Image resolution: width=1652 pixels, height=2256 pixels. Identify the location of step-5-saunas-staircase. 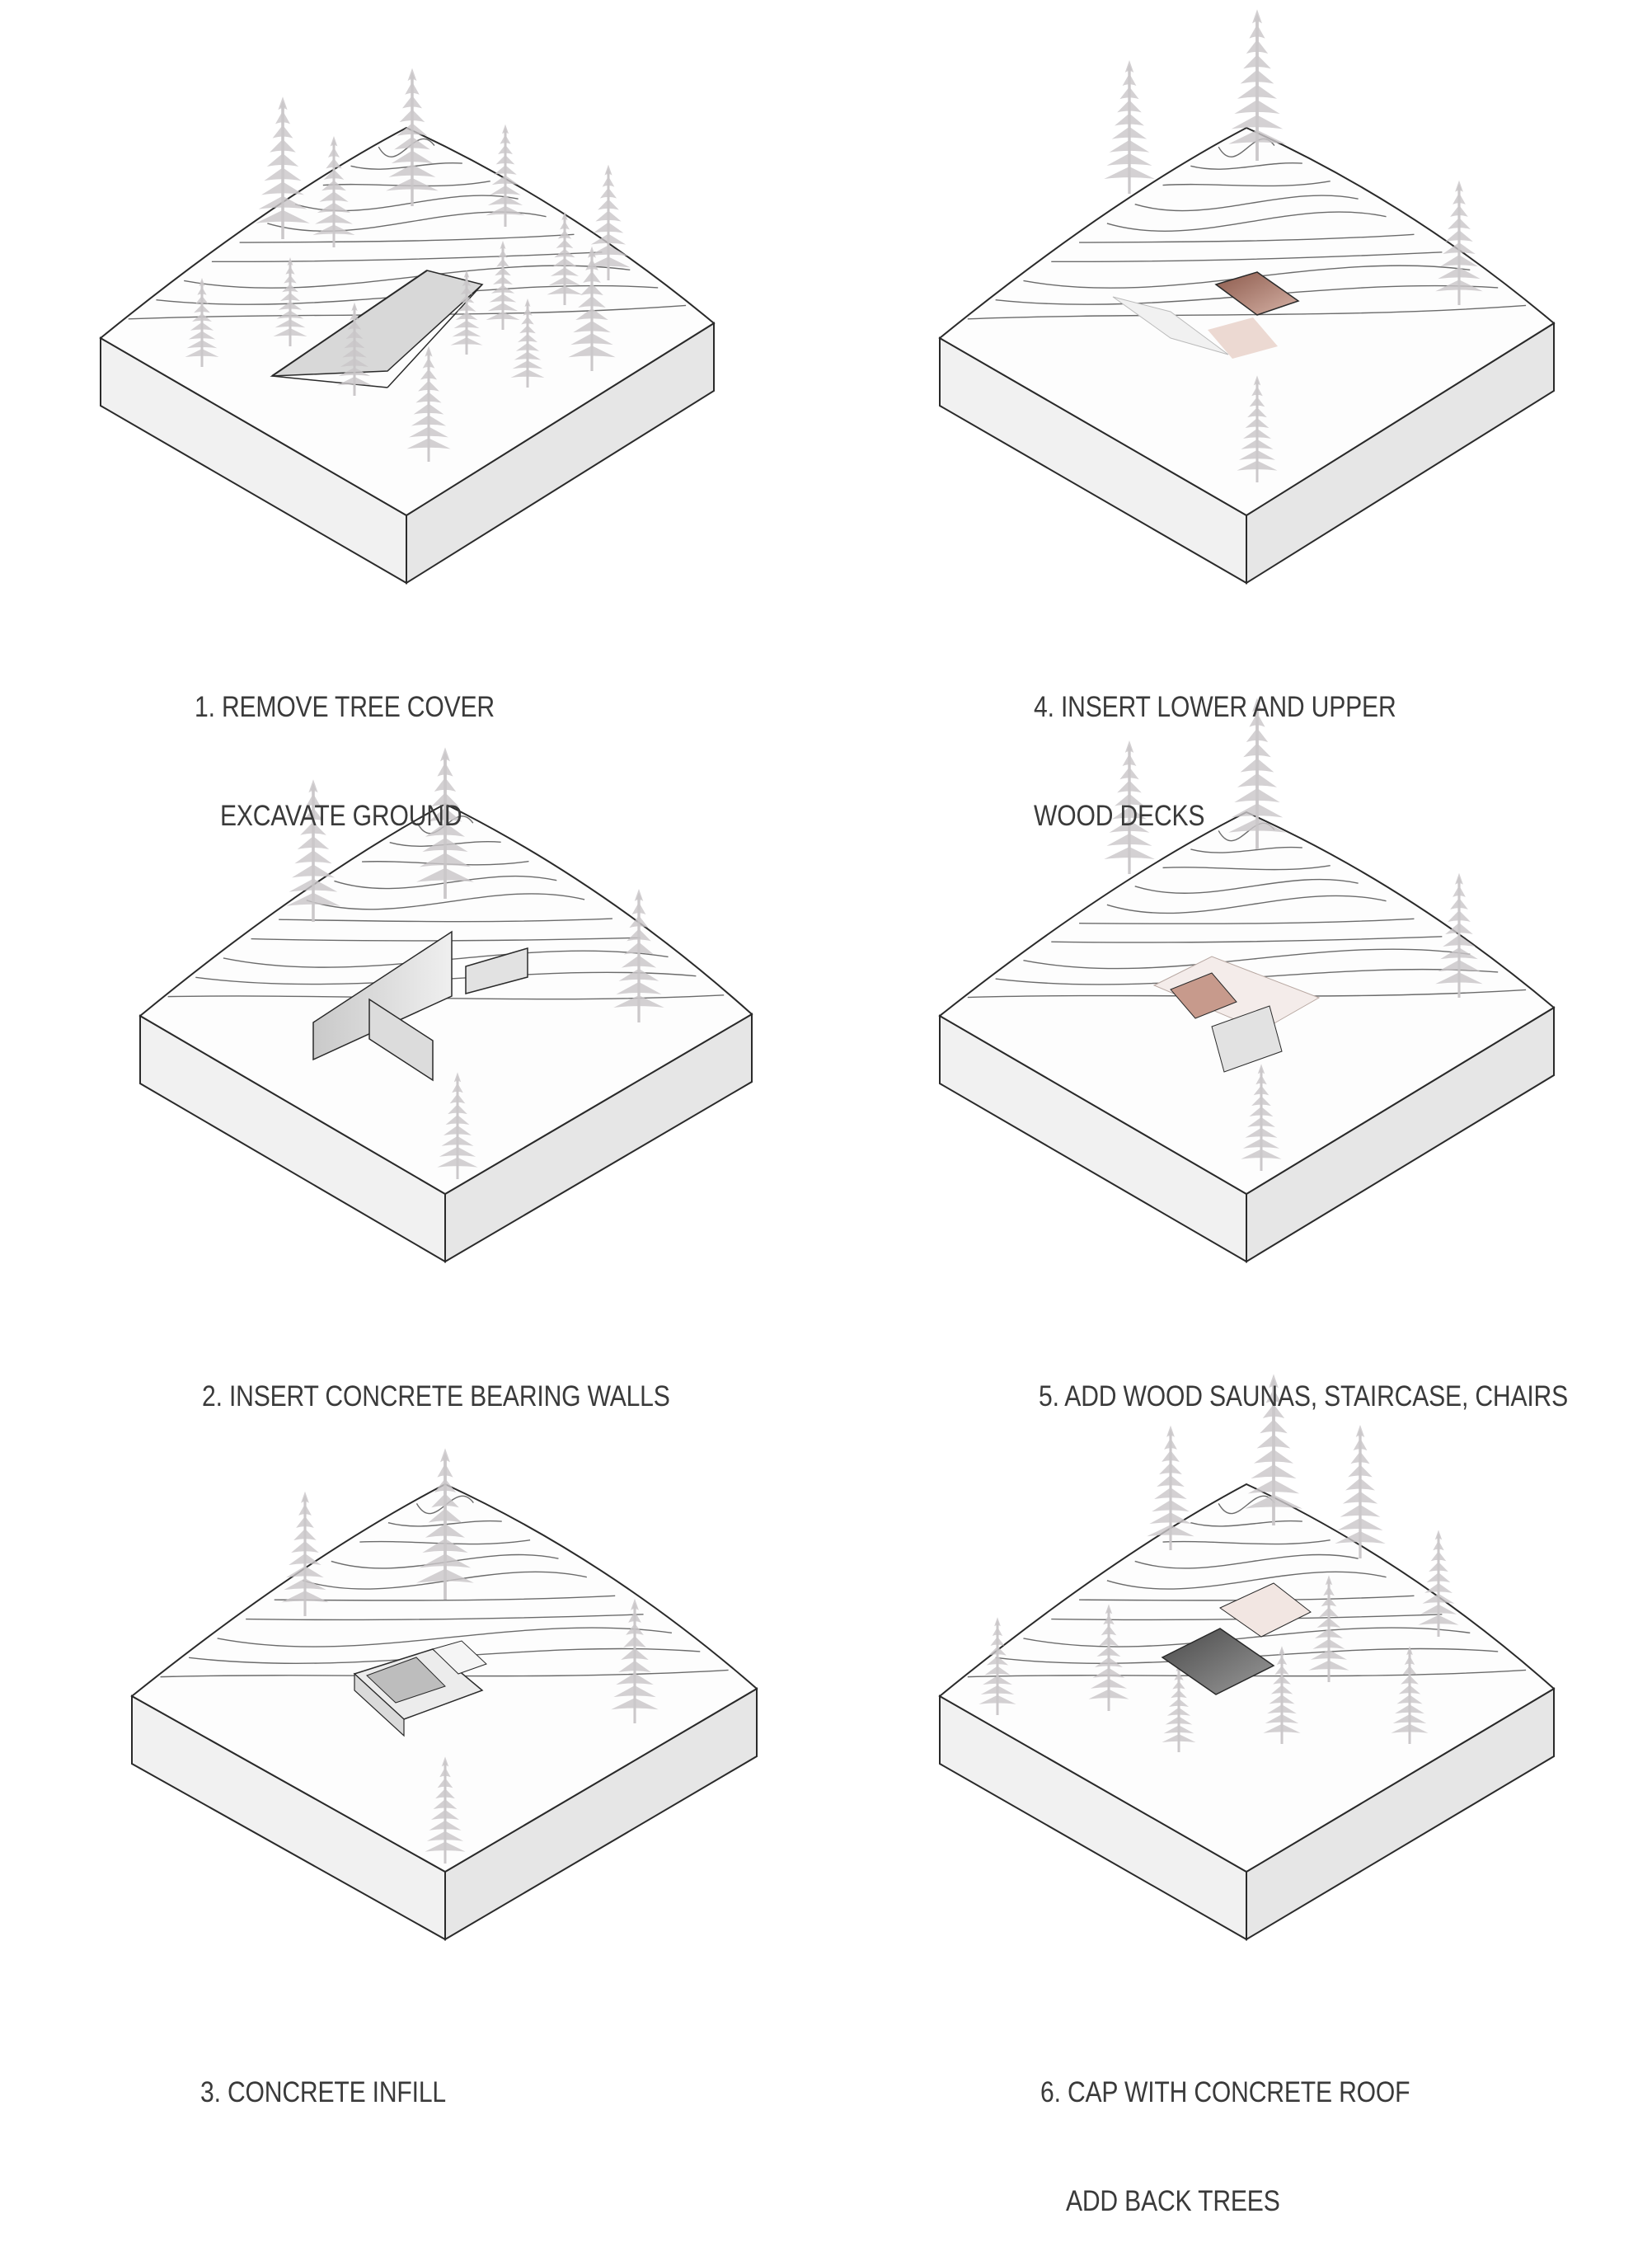
(1236, 1015).